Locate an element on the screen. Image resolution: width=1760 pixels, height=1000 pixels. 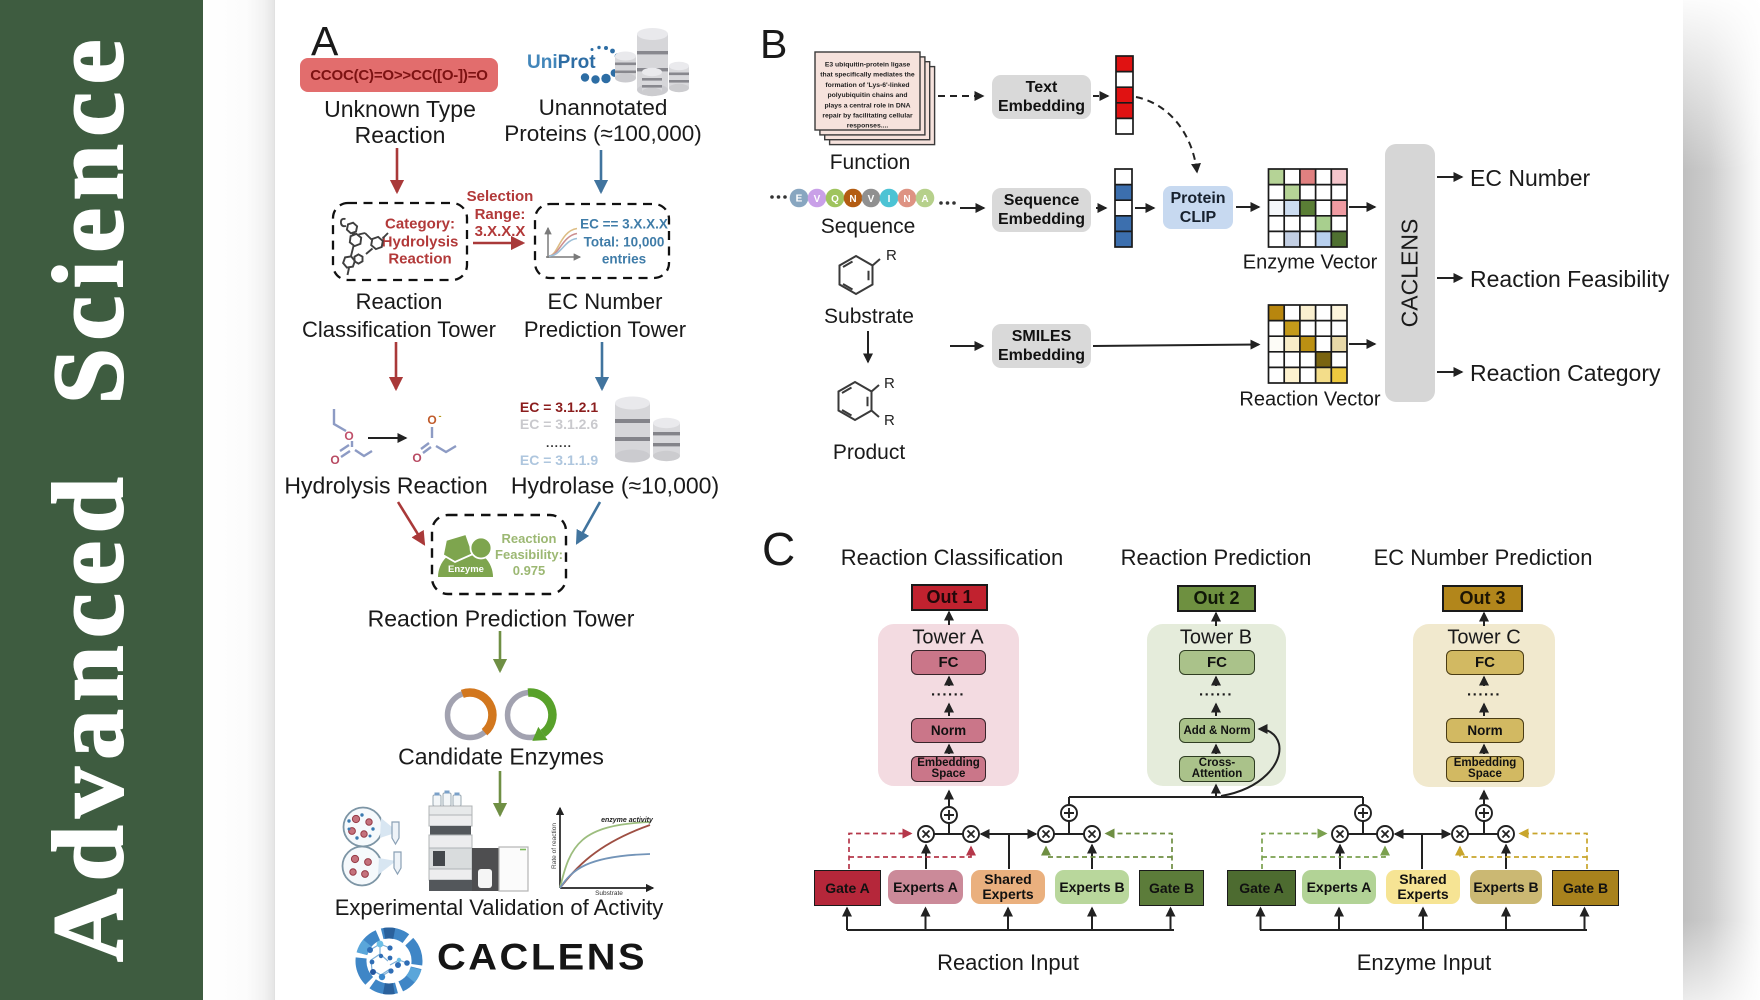
svg-text: Enzyme is located at coordinates (466, 569).